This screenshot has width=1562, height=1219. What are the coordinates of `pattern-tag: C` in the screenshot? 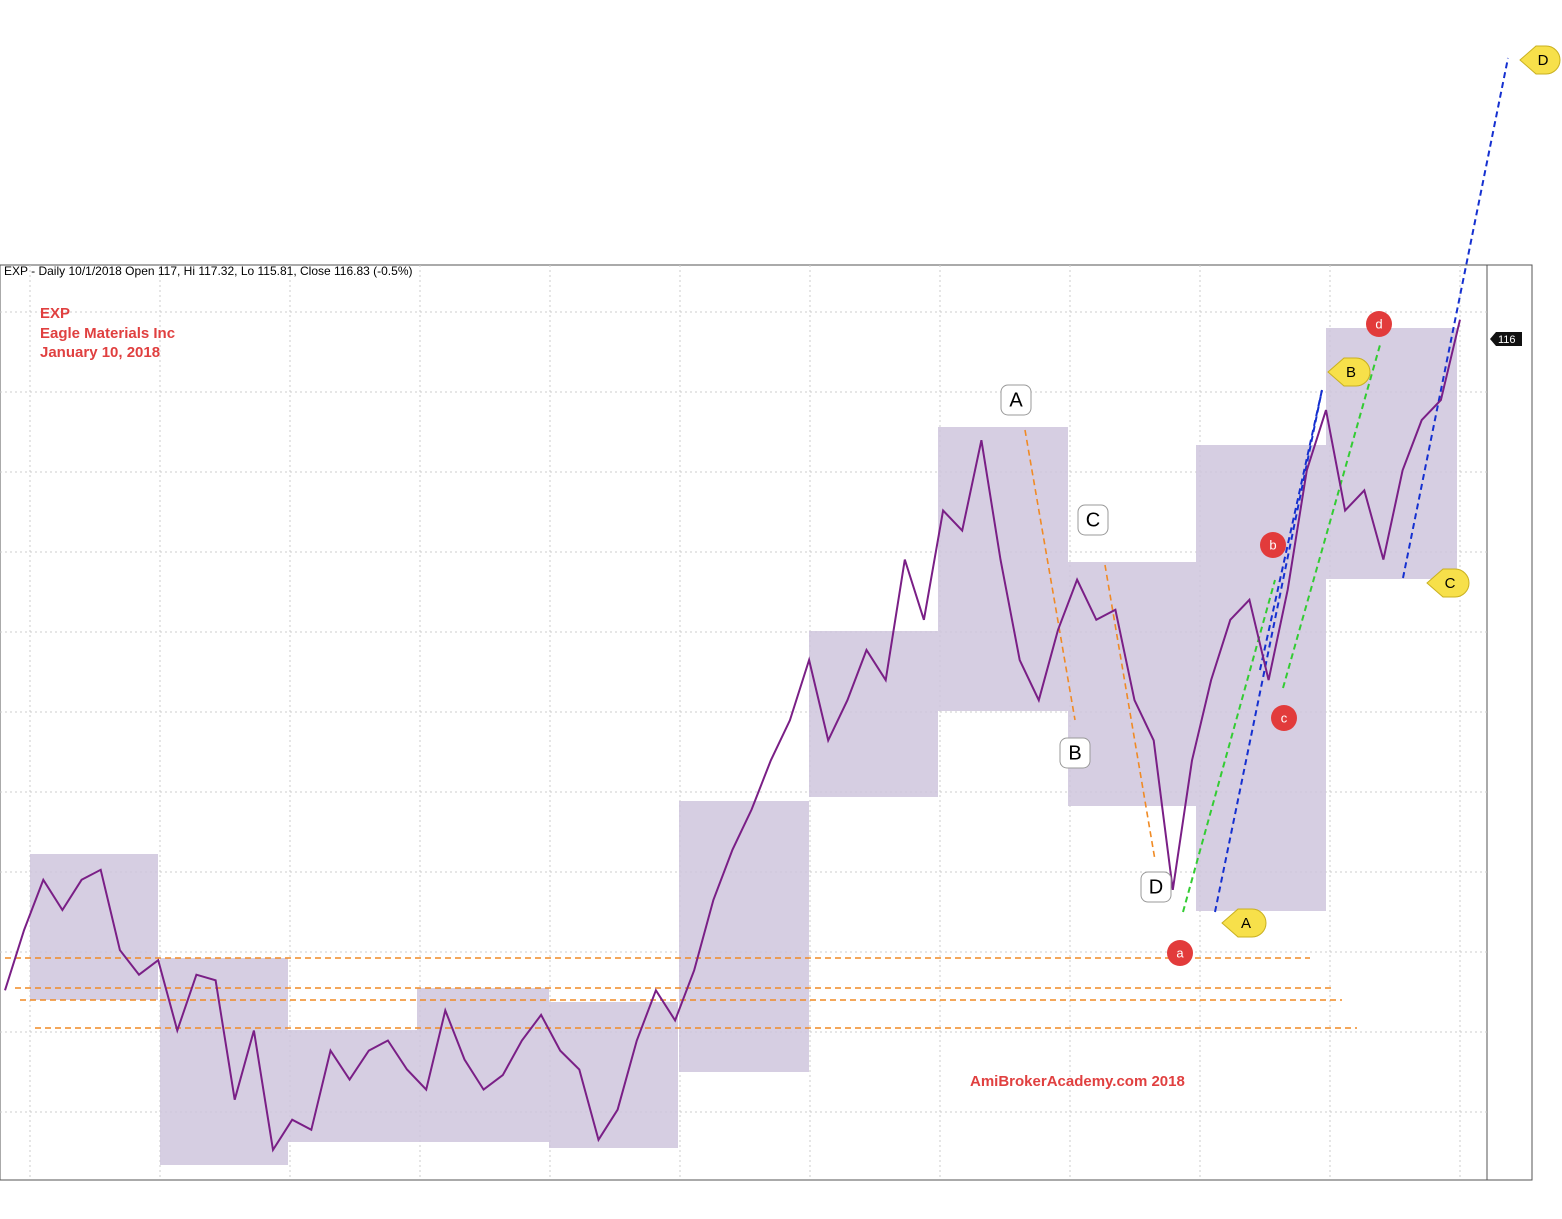 It's located at (1448, 583).